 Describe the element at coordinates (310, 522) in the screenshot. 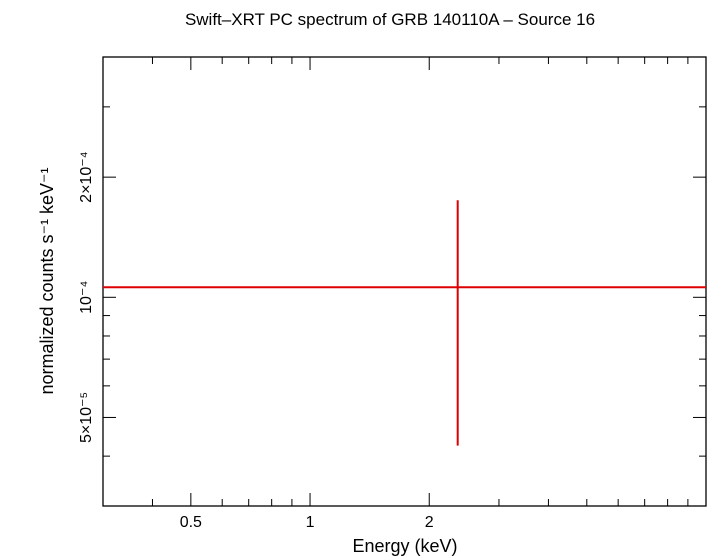

I see `x-tick-label: 1` at that location.